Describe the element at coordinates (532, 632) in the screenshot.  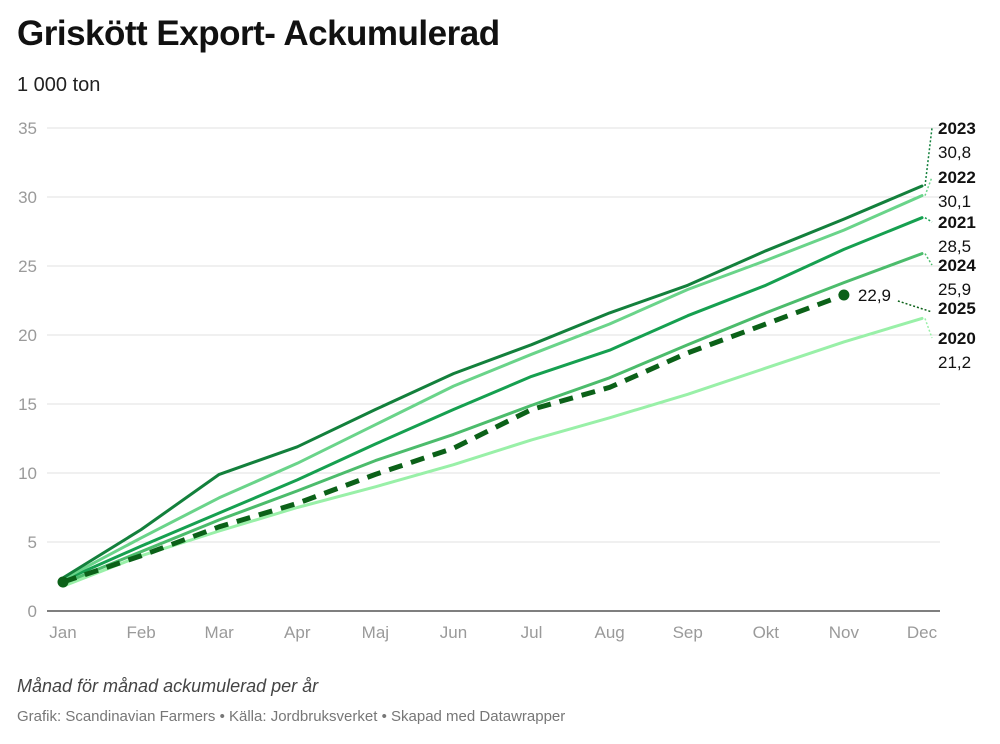
I see `x-tick-label: Jul` at that location.